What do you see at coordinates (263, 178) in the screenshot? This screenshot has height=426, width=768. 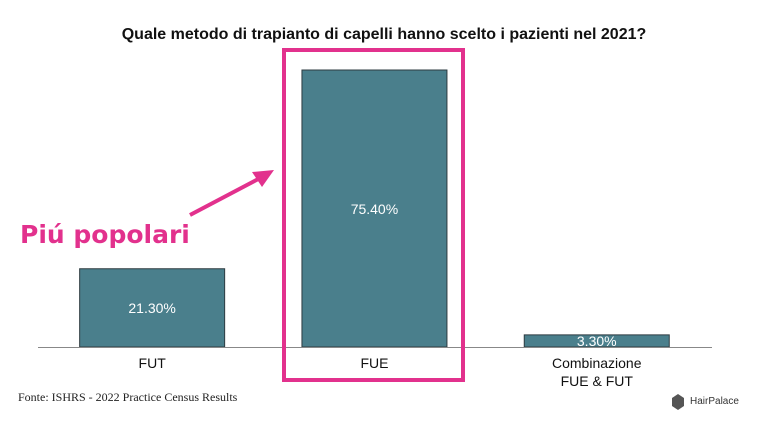 I see `arrow-head` at bounding box center [263, 178].